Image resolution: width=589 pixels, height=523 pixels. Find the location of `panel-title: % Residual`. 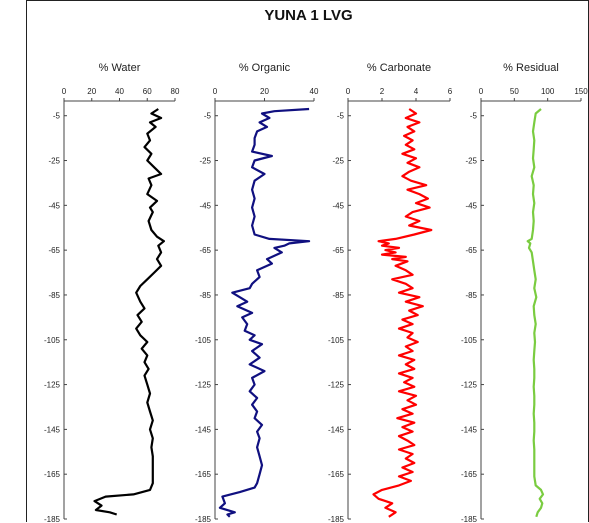

panel-title: % Residual is located at coordinates (531, 68).